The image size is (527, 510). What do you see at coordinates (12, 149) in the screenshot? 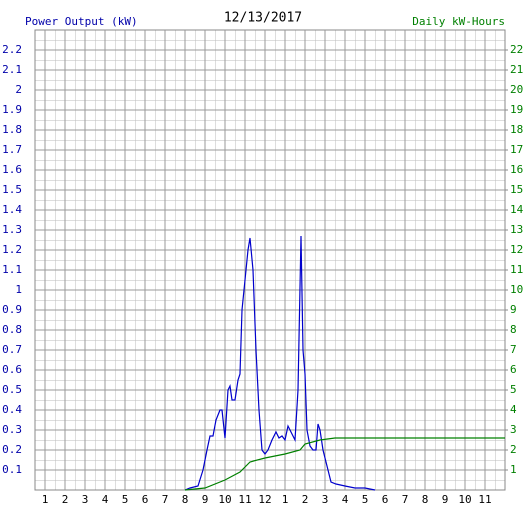
I see `y-tick-label: 1.7` at bounding box center [12, 149].